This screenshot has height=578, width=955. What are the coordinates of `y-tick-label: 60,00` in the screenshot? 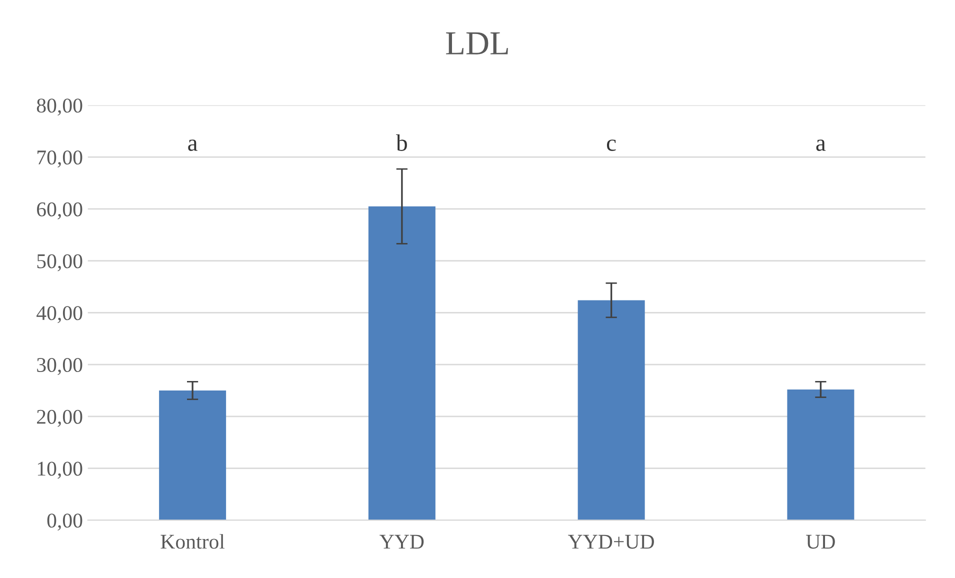 It's located at (59, 211).